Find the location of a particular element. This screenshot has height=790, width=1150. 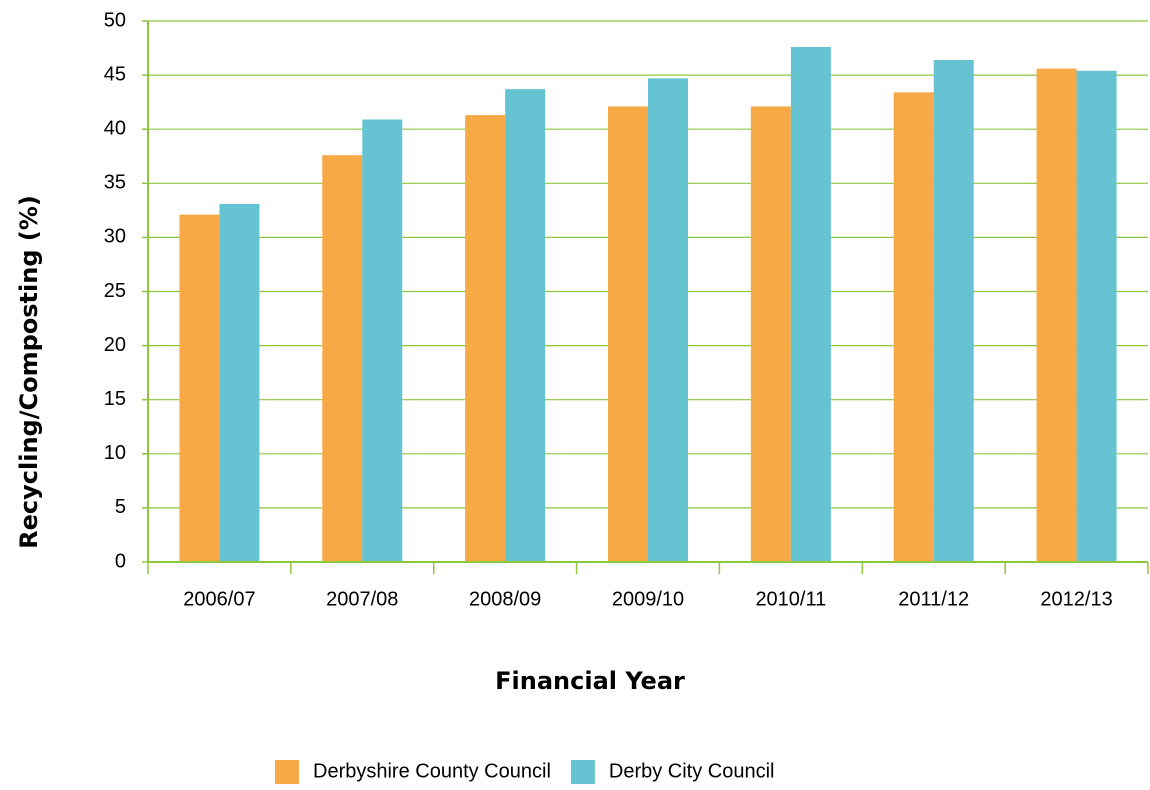

y-tick-label: 40 is located at coordinates (115, 128).